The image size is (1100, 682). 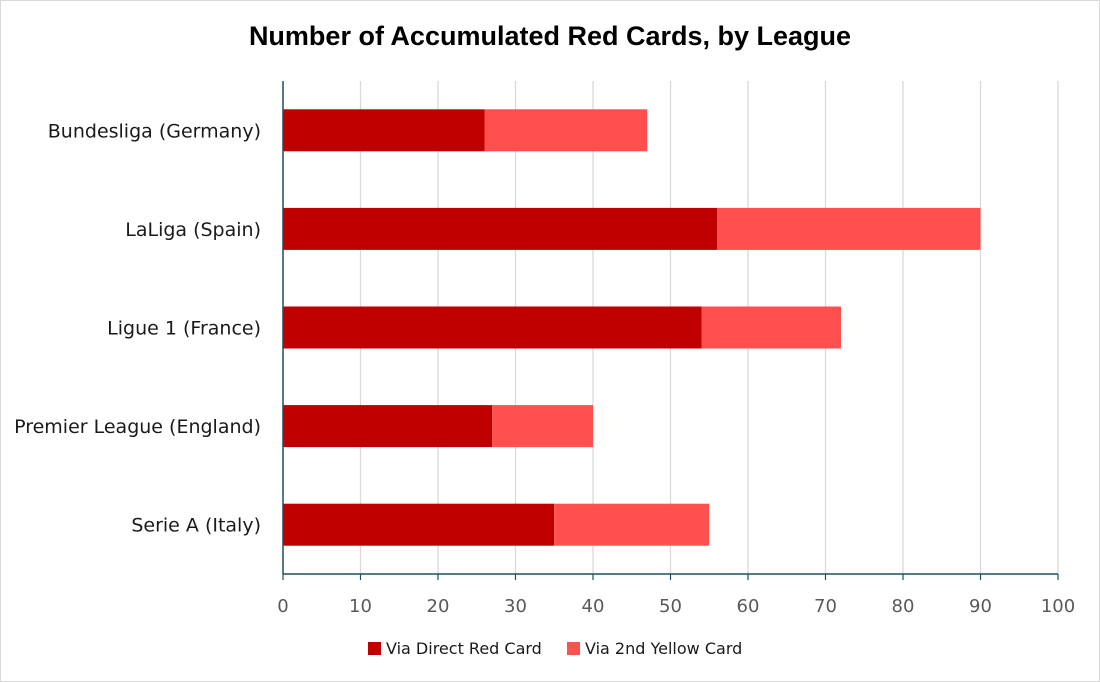 I want to click on x-tick-label: 100, so click(x=1058, y=606).